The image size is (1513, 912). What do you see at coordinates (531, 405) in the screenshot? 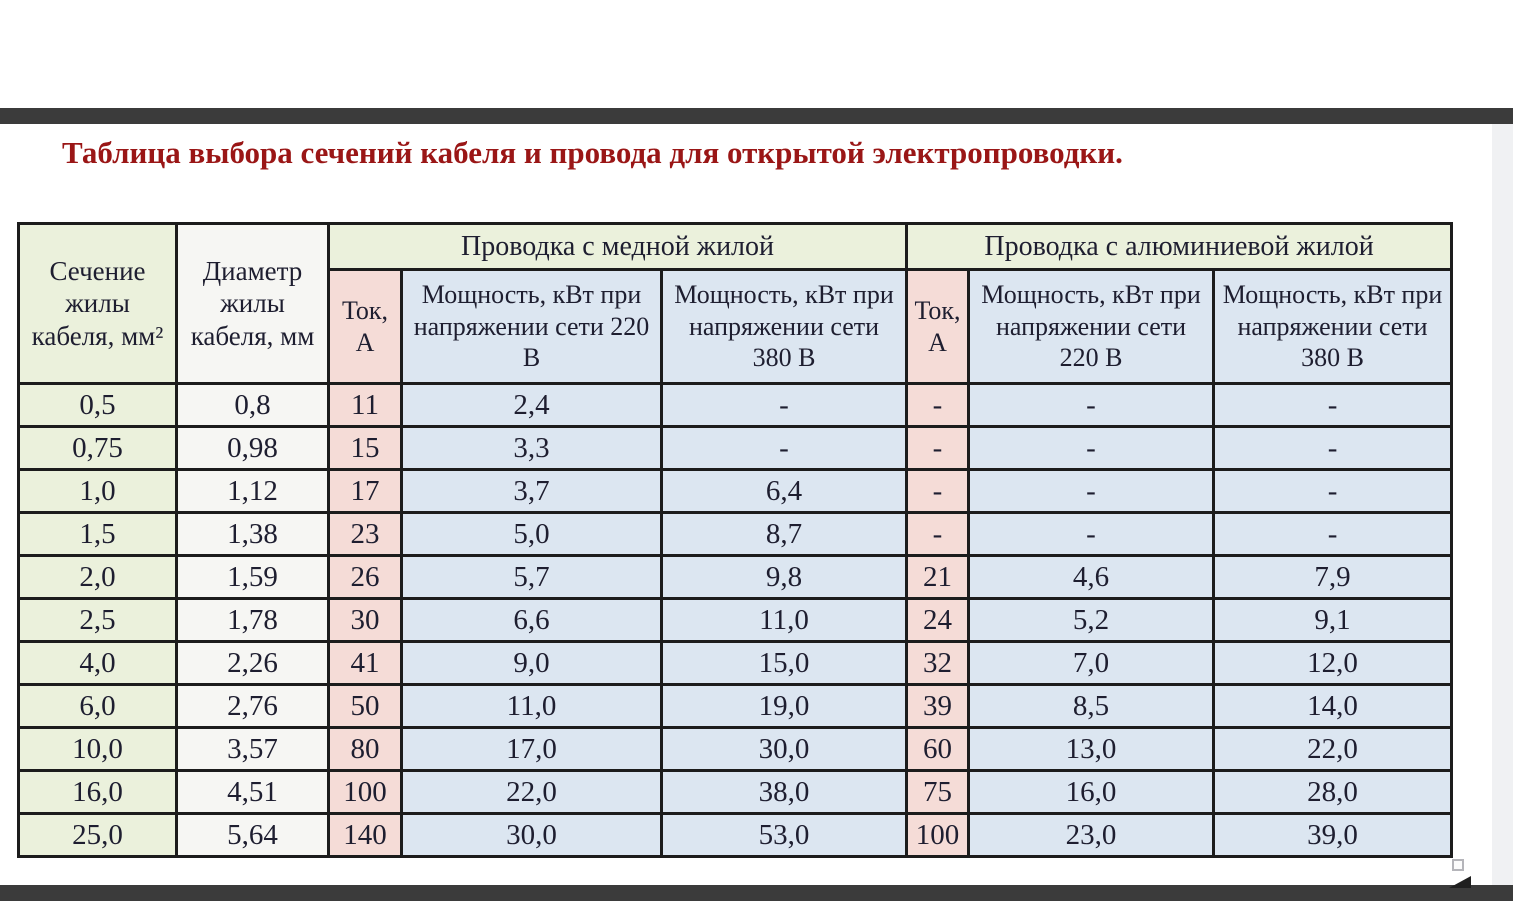
I see `cell-cu_220: 2,4` at bounding box center [531, 405].